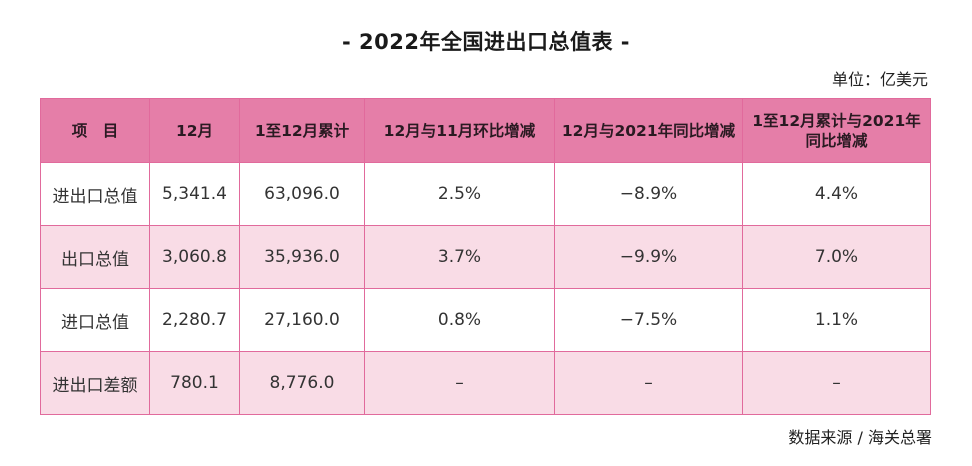 The width and height of the screenshot is (972, 466). I want to click on table-row: 进口总值 2,280.7 27,160.0 0.8% −7.5% 1.1%, so click(485, 320).